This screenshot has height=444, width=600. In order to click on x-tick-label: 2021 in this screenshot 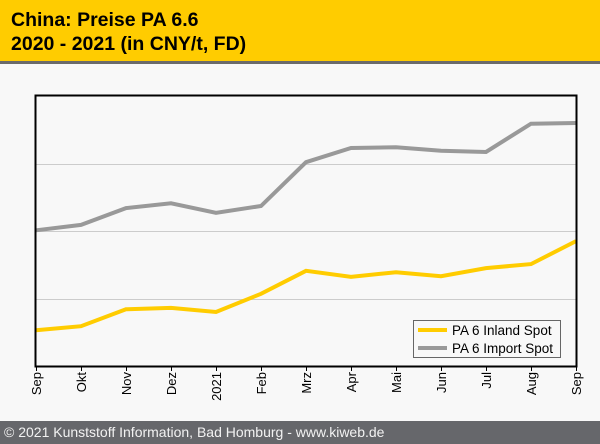, I will do `click(216, 386)`.